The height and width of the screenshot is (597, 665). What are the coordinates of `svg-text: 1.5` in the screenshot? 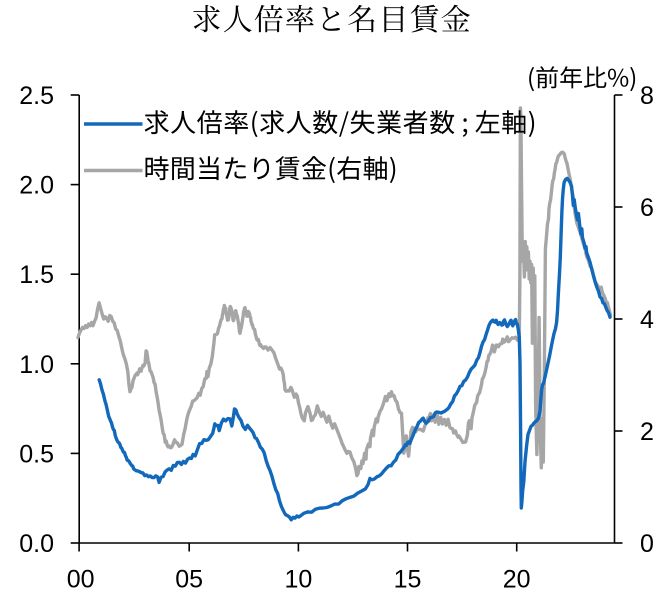 It's located at (36, 275).